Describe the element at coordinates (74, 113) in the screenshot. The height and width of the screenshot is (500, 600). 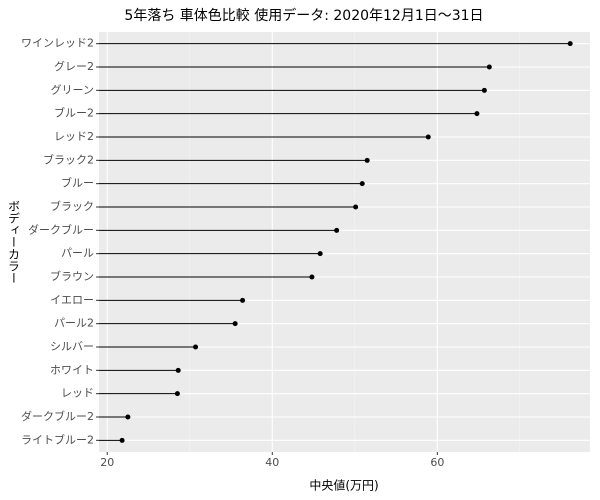
I see `y-tick-label: ブルー2` at that location.